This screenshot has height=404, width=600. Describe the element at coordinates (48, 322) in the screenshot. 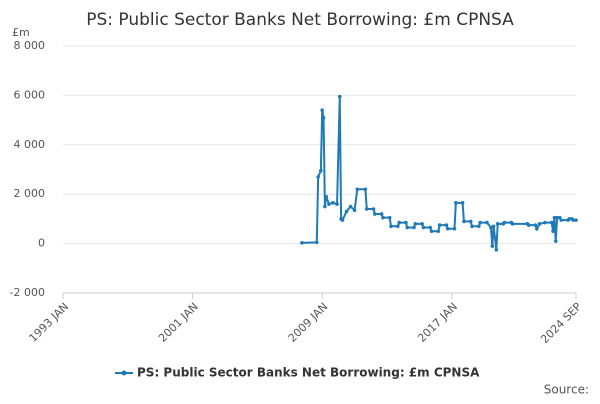

I see `x-tick-label: 1993 JAN` at that location.